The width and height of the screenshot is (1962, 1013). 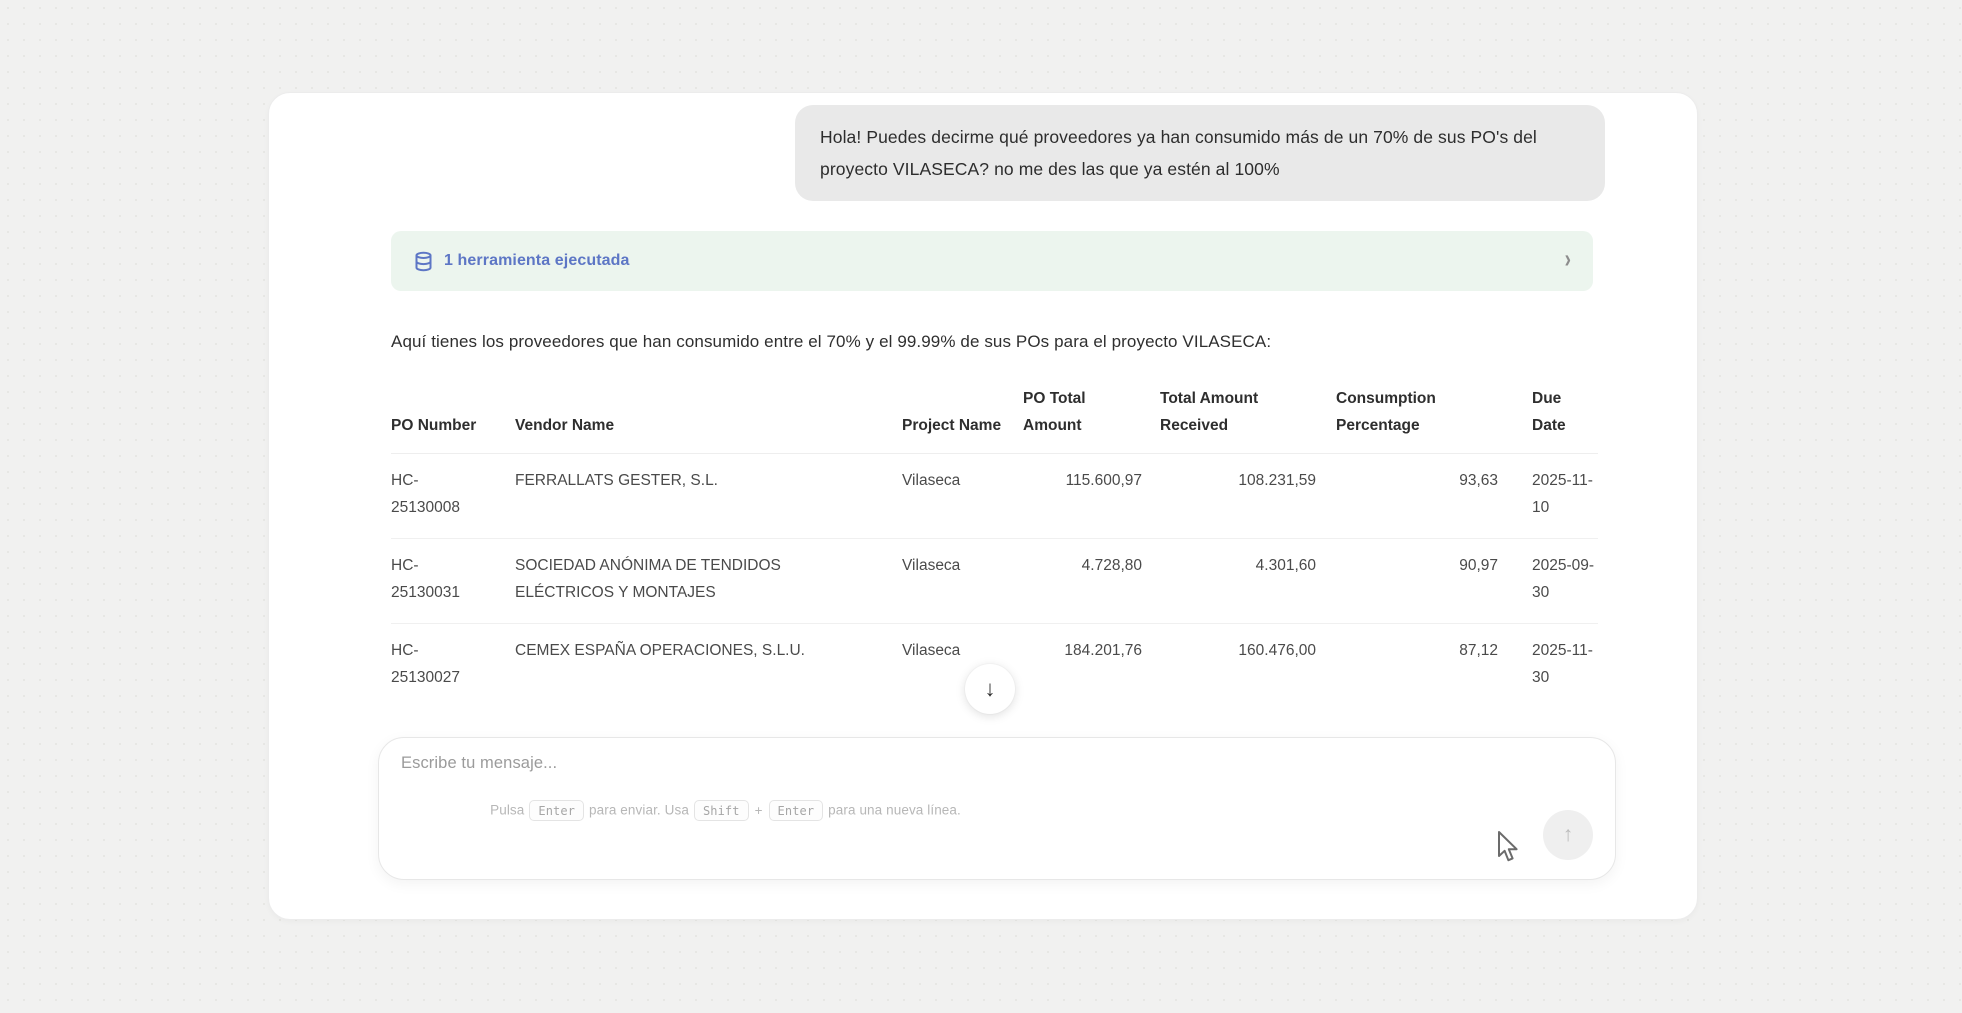 What do you see at coordinates (1229, 581) in the screenshot?
I see `cell-received: 4.301,60` at bounding box center [1229, 581].